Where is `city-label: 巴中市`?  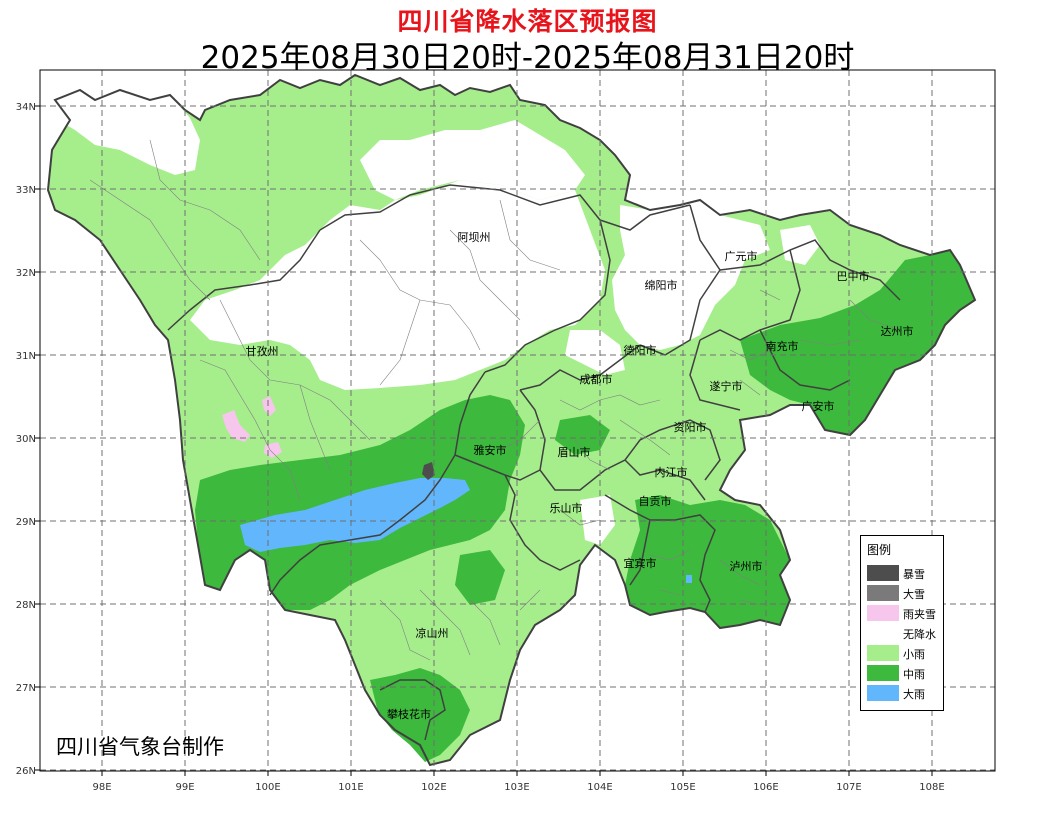 city-label: 巴中市 is located at coordinates (853, 276).